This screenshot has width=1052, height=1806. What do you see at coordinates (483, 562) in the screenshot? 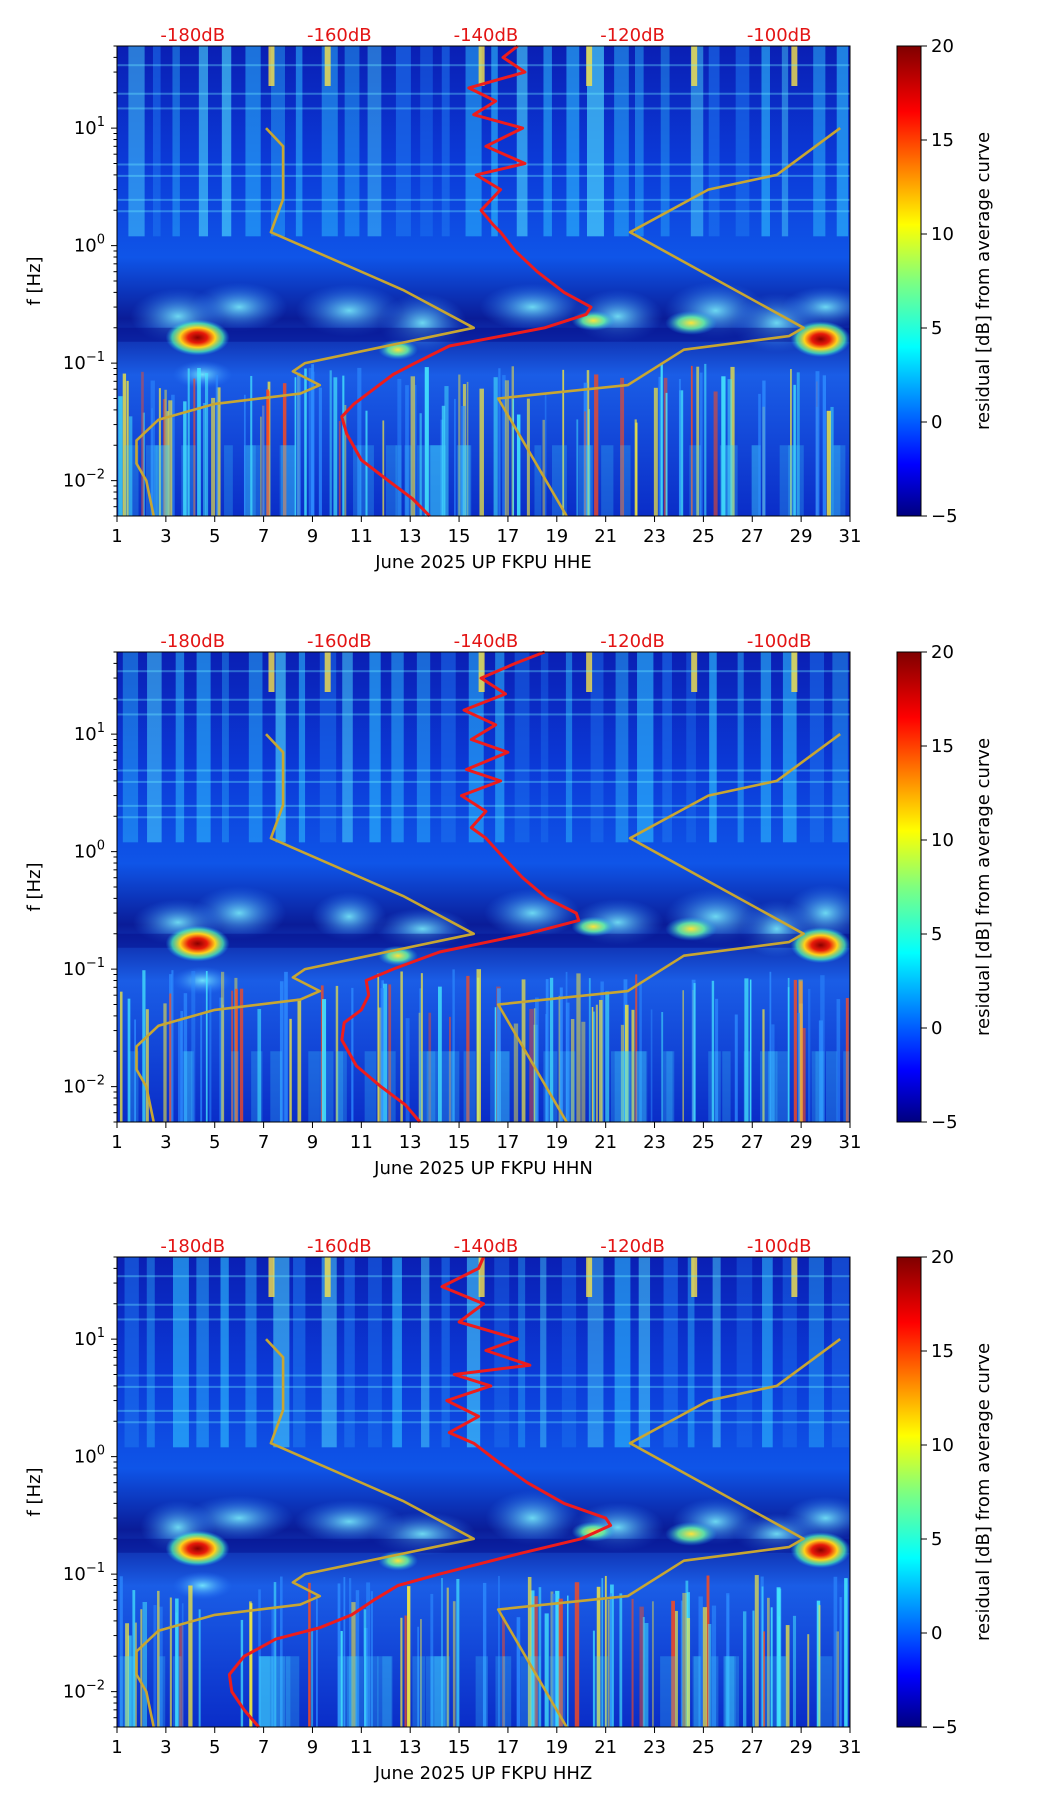
I see `x-axis-label: June 2025 UP FKPU HHE` at bounding box center [483, 562].